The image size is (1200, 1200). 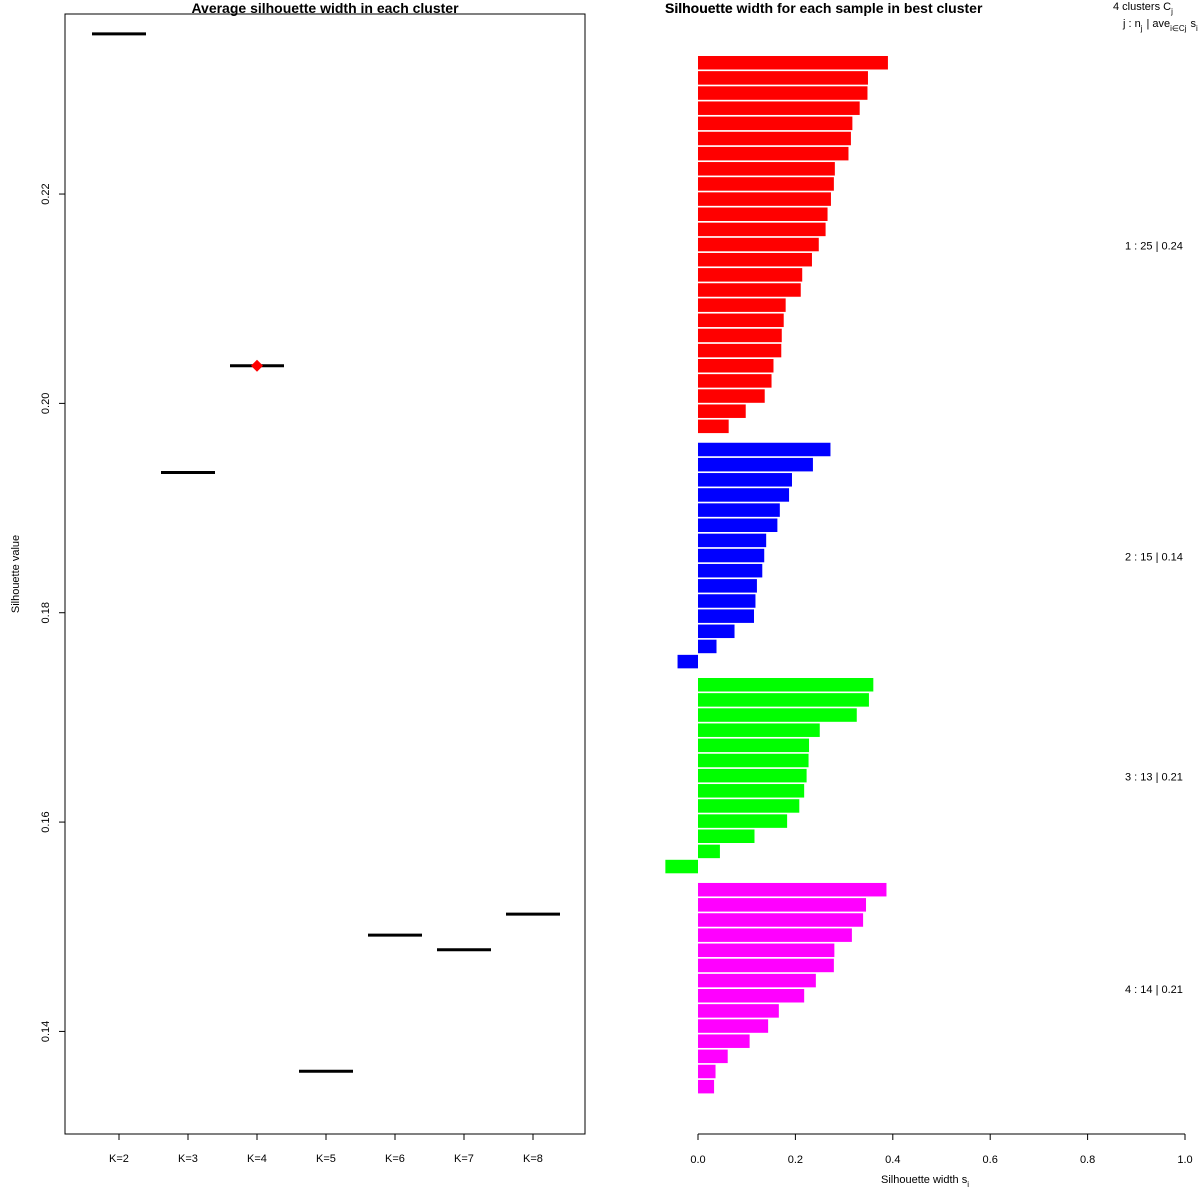 What do you see at coordinates (1154, 990) in the screenshot?
I see `cluster-label-4: 4 : 14 | 0.21` at bounding box center [1154, 990].